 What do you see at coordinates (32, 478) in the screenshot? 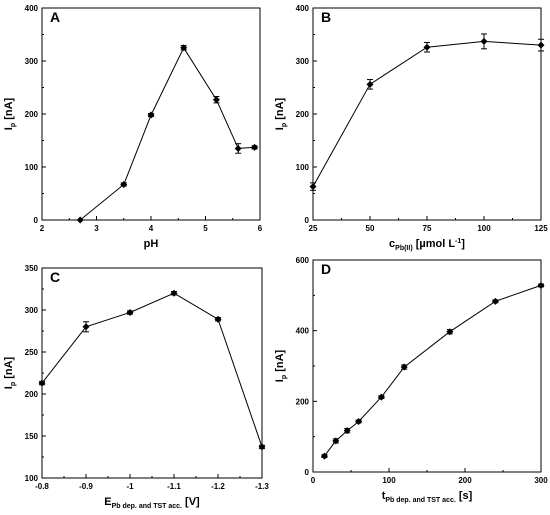
I see `panel-c-y-tick-label: 100` at bounding box center [32, 478].